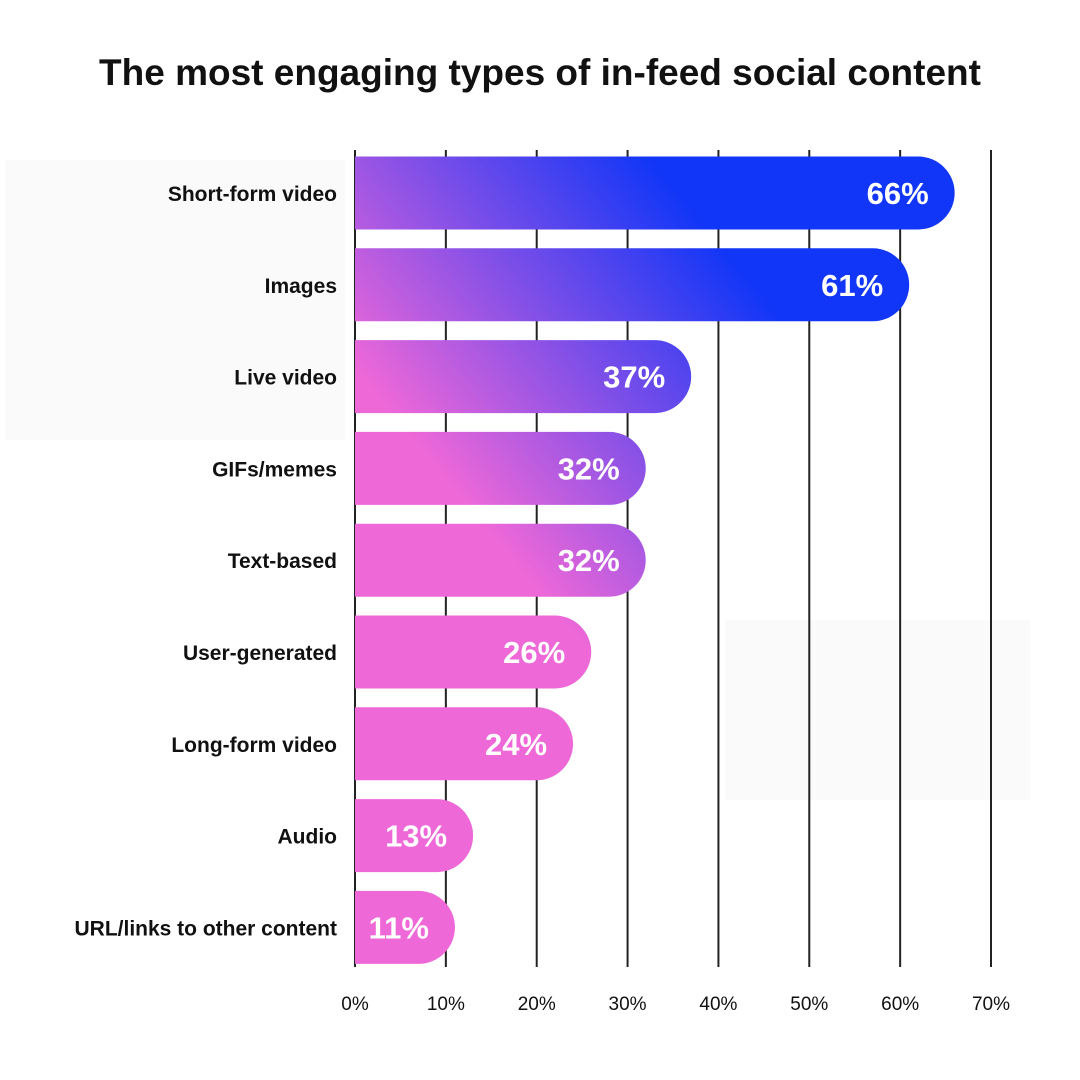  What do you see at coordinates (852, 285) in the screenshot?
I see `data-label: 61%` at bounding box center [852, 285].